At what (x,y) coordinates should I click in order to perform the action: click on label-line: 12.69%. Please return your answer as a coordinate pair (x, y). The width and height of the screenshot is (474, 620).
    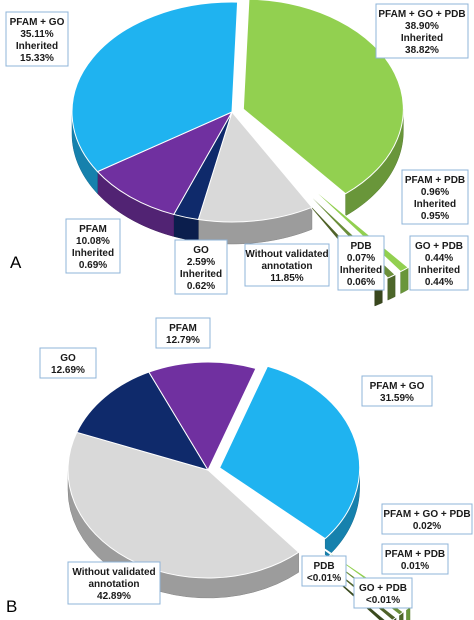
    Looking at the image, I should click on (68, 370).